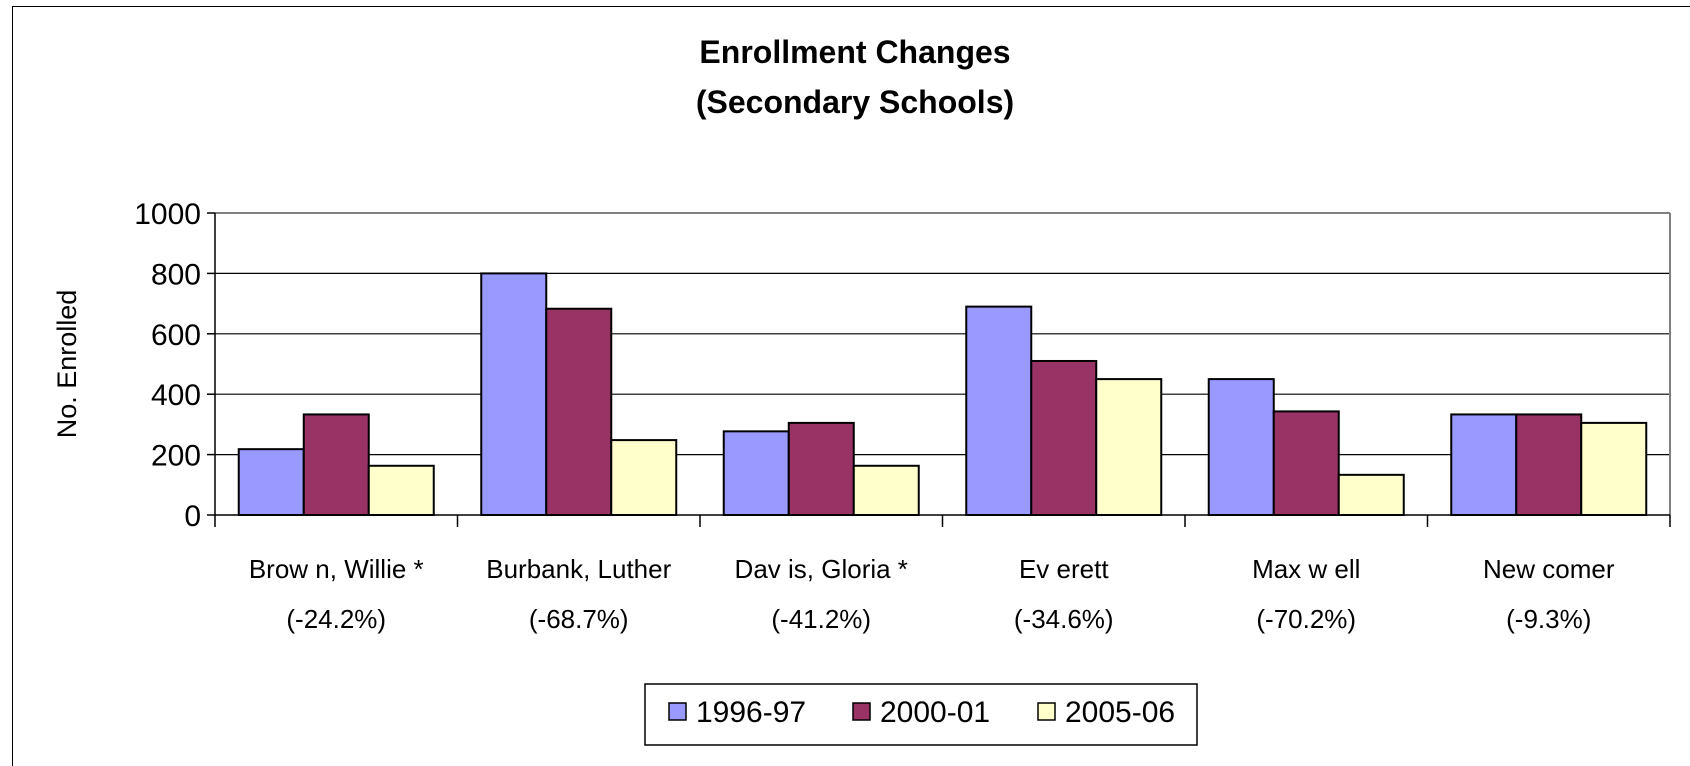  I want to click on x-category-name: Brow n, Willie *, so click(336, 569).